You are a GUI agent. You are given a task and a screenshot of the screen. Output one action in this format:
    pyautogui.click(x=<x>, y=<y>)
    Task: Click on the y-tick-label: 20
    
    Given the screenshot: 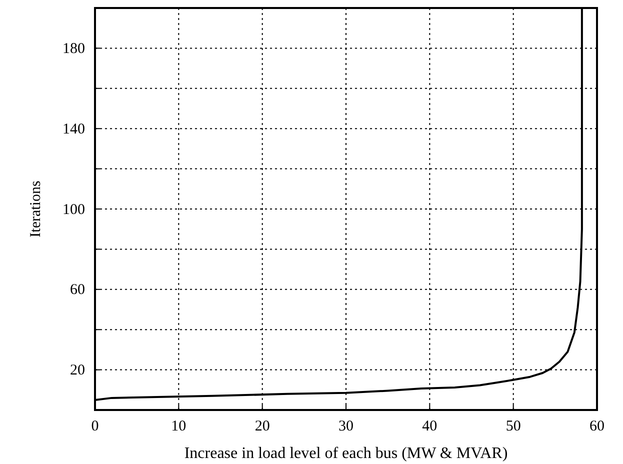 What is the action you would take?
    pyautogui.click(x=77, y=370)
    